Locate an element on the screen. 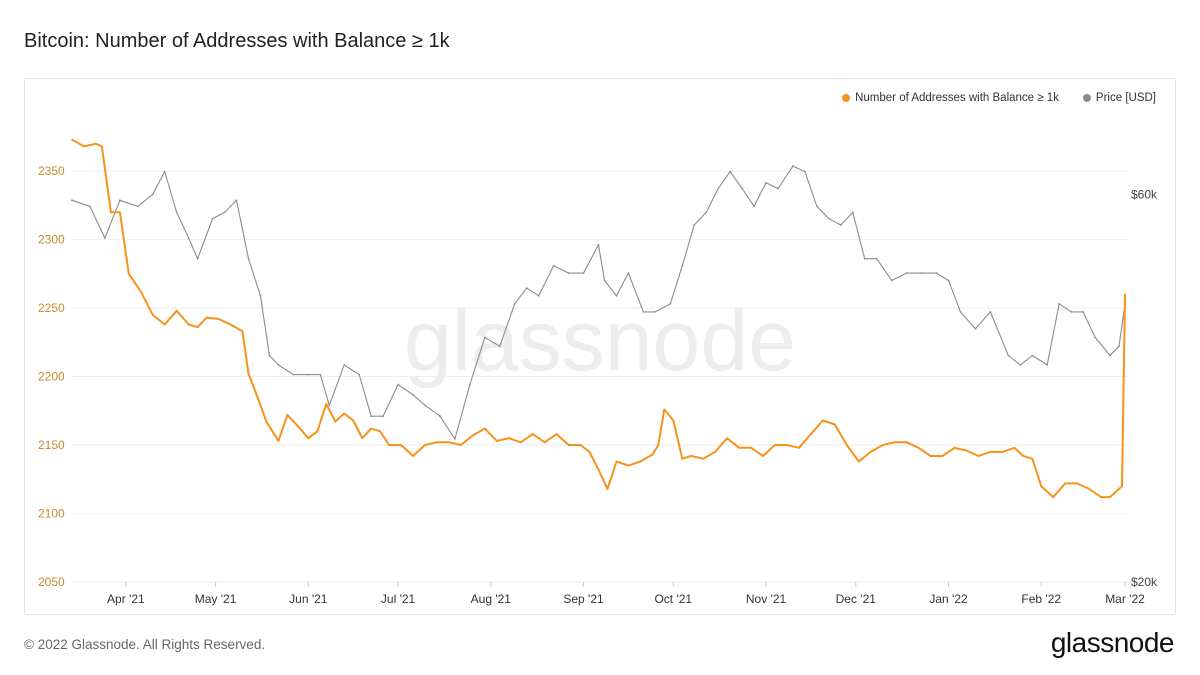 The width and height of the screenshot is (1200, 675). legend-dot-addresses is located at coordinates (846, 98).